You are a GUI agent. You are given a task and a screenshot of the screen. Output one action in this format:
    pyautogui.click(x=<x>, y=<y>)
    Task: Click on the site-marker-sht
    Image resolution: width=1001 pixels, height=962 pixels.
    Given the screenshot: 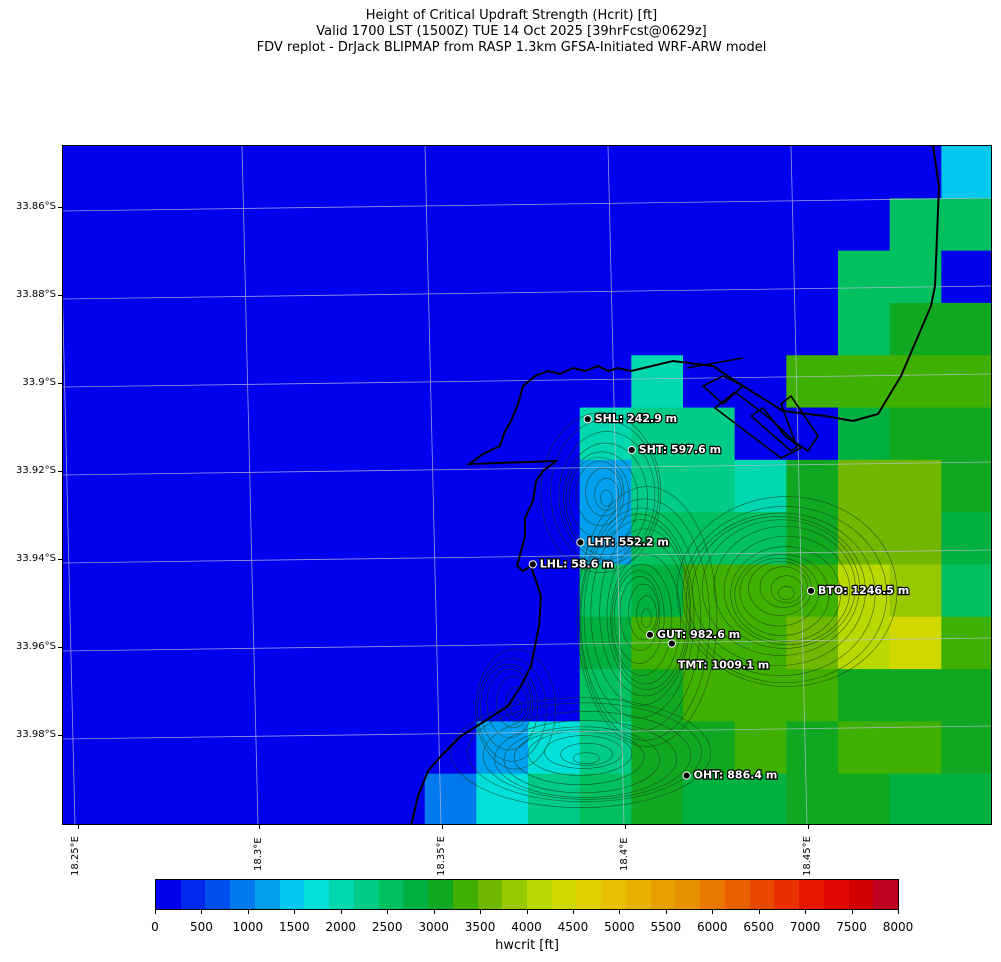 What is the action you would take?
    pyautogui.click(x=631, y=450)
    